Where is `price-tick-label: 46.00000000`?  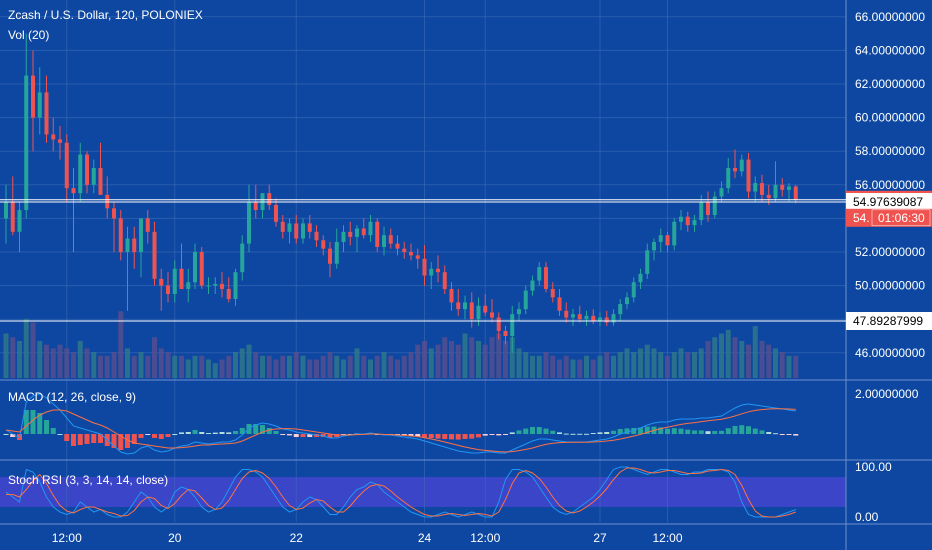
price-tick-label: 46.00000000 is located at coordinates (890, 353).